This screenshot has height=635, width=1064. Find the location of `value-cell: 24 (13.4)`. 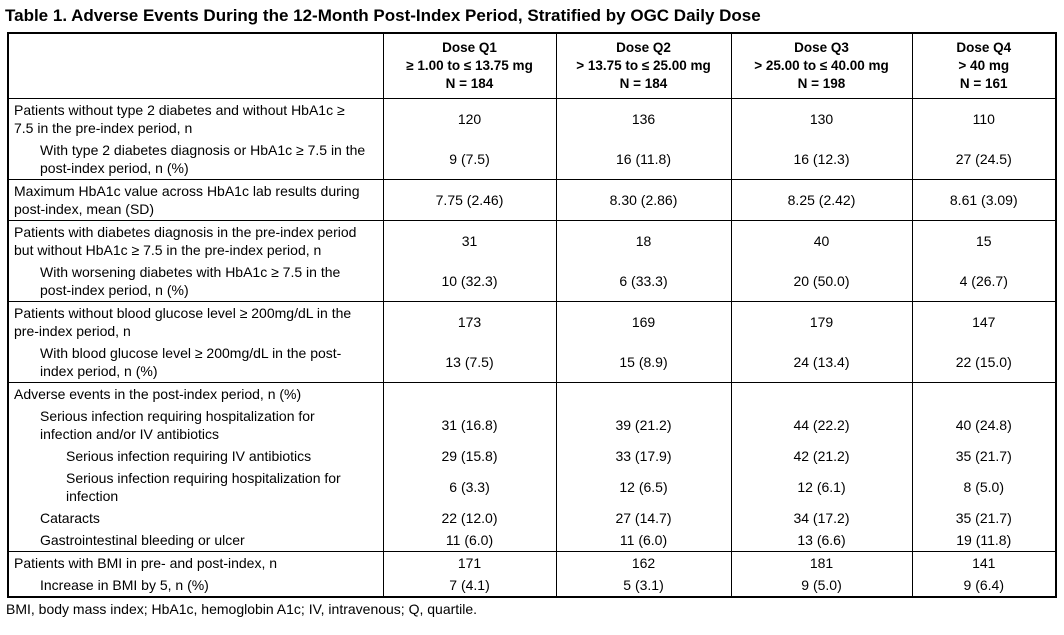

value-cell: 24 (13.4) is located at coordinates (821, 362).